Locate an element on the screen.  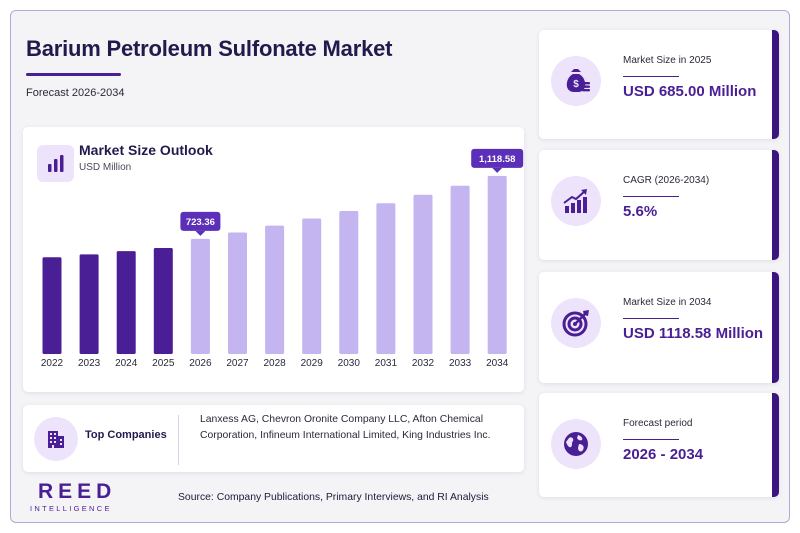
stat-card-cagr: CAGR (2026-2034) 5.6% is located at coordinates (659, 205).